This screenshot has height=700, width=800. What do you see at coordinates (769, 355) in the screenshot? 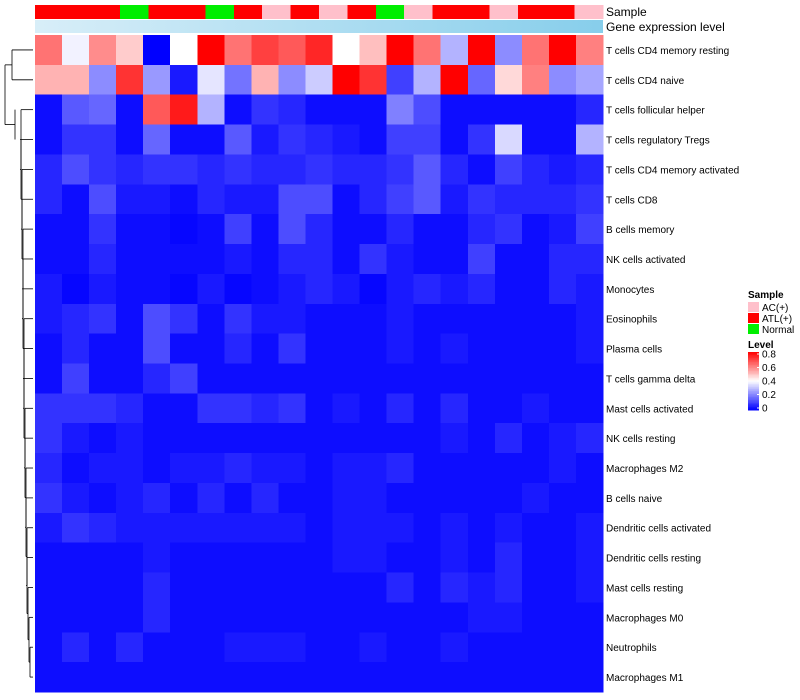
I see `colorbar-tick-label: 0.8` at bounding box center [769, 355].